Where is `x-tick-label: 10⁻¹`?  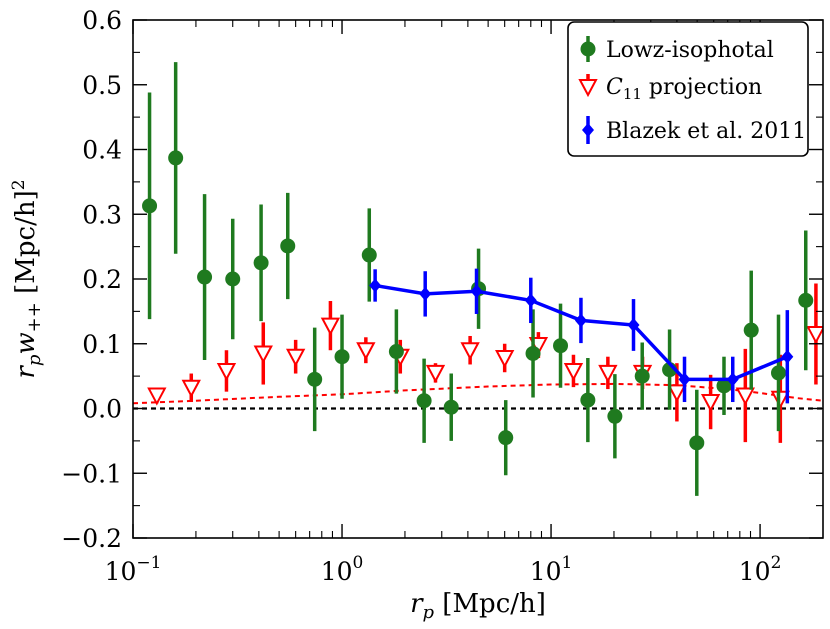 x-tick-label: 10⁻¹ is located at coordinates (133, 569).